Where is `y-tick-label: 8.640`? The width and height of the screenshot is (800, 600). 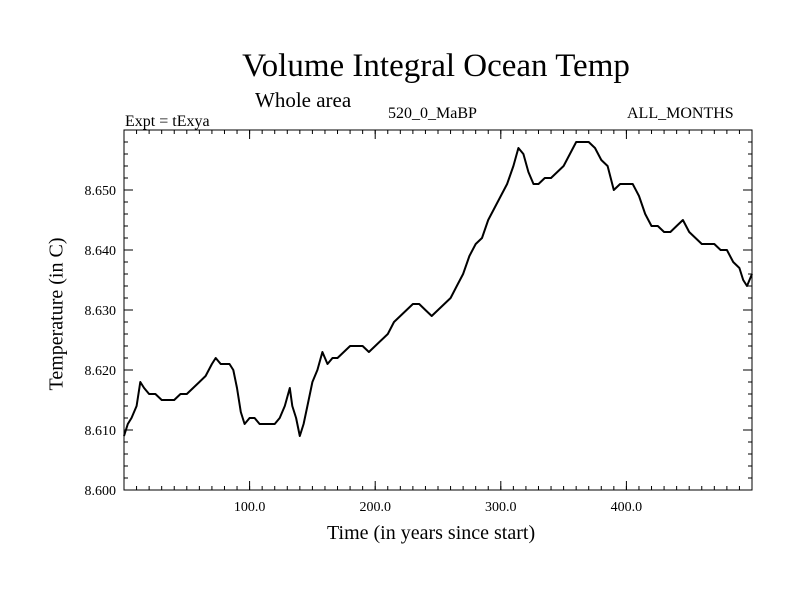 y-tick-label: 8.640 is located at coordinates (101, 251).